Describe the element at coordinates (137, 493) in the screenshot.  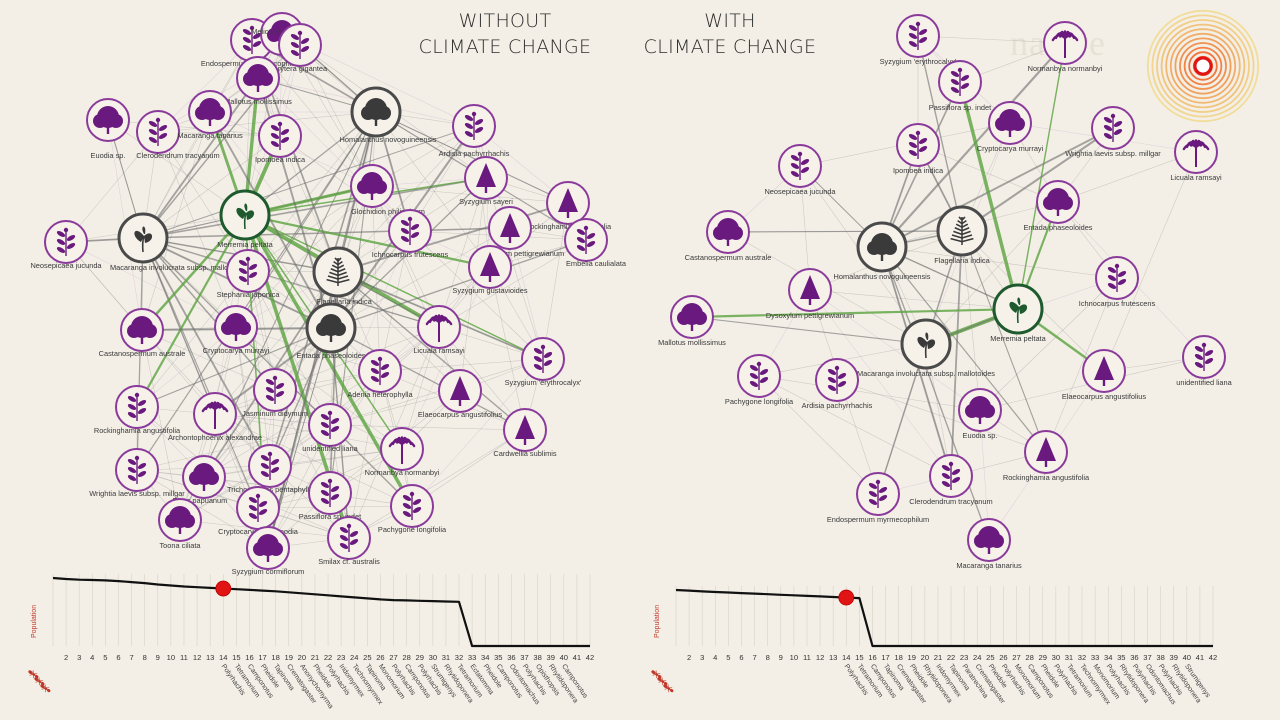
I see `node-label: Wrightia laevis subsp. millgar` at that location.